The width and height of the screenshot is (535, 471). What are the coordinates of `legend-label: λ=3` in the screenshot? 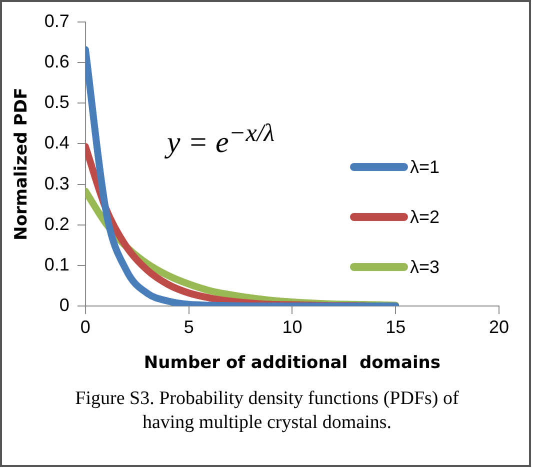 It's located at (425, 267).